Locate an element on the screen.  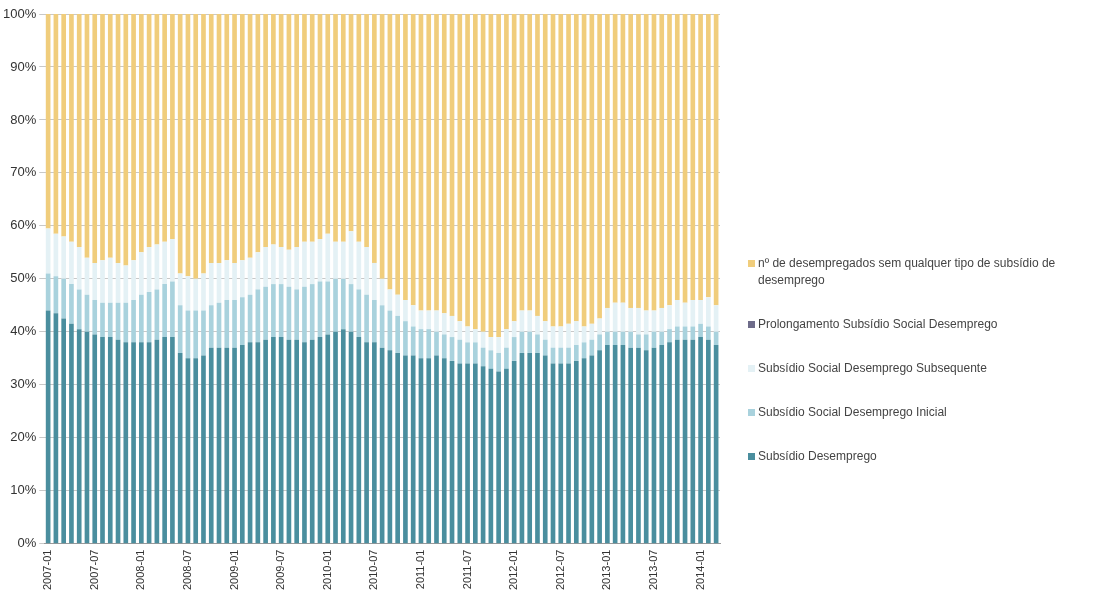
y-tick-label: 30% is located at coordinates (23, 384).